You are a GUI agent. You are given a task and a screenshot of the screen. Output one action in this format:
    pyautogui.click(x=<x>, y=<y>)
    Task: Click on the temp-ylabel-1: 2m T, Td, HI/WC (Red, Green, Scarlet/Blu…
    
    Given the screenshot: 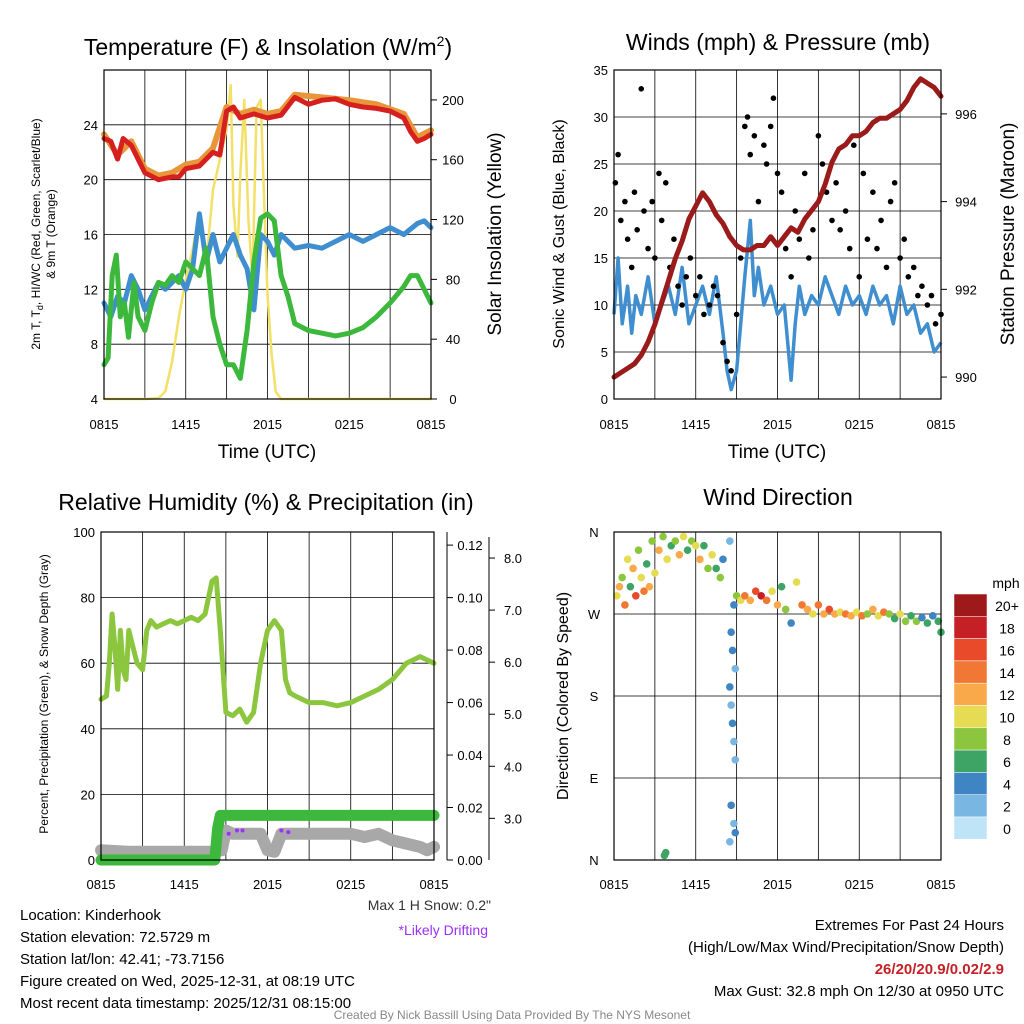 What is the action you would take?
    pyautogui.click(x=37, y=233)
    